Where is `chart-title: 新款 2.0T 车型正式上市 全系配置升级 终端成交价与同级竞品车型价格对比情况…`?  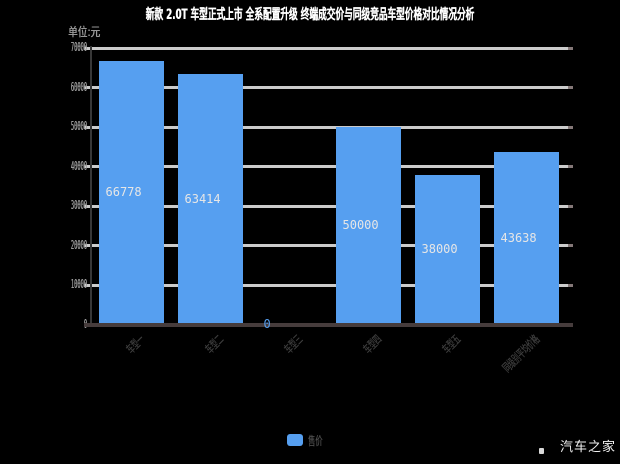
chart-title: 新款 2.0T 车型正式上市 全系配置升级 终端成交价与同级竞品车型价格对比情况… is located at coordinates (310, 15).